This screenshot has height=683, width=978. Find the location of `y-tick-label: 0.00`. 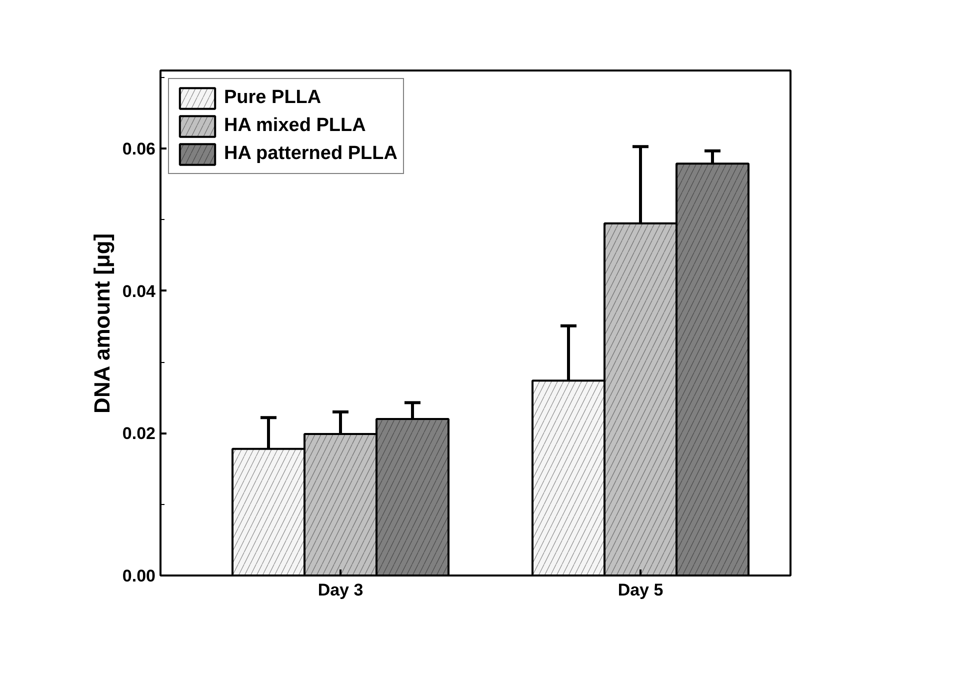

y-tick-label: 0.00 is located at coordinates (139, 576).